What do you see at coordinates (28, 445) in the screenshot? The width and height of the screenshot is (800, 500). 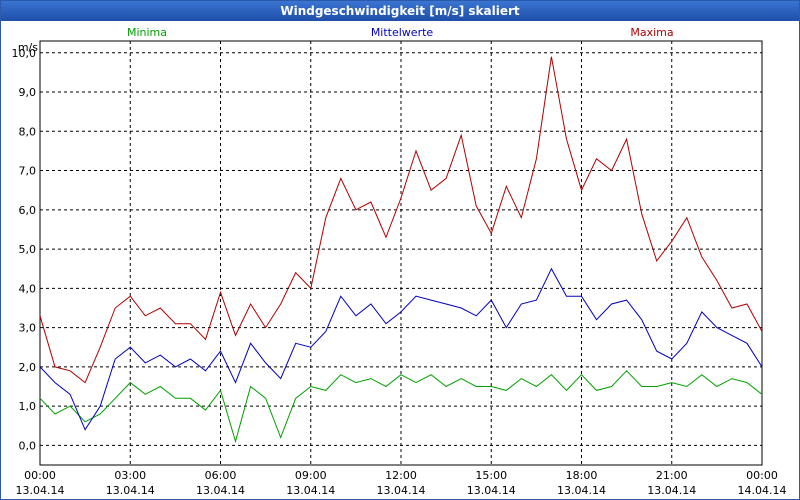 I see `y-tick-label: 0,0` at bounding box center [28, 445].